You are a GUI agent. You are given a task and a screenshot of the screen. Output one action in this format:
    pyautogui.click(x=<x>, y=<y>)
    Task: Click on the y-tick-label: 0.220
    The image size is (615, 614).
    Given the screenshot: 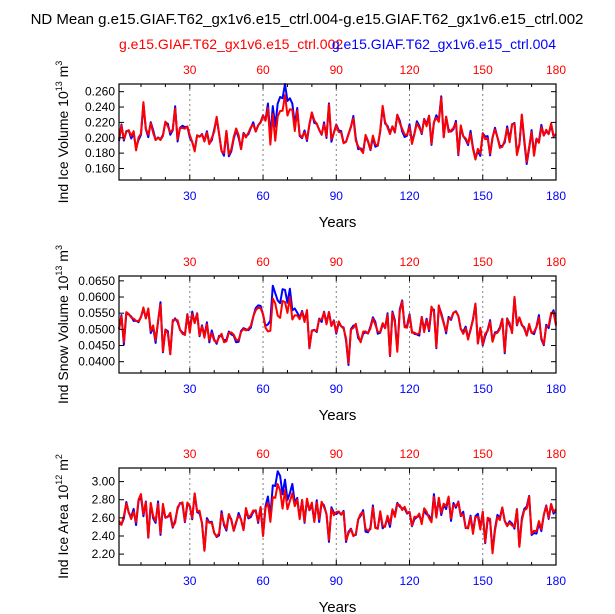 What is the action you would take?
    pyautogui.click(x=100, y=122)
    